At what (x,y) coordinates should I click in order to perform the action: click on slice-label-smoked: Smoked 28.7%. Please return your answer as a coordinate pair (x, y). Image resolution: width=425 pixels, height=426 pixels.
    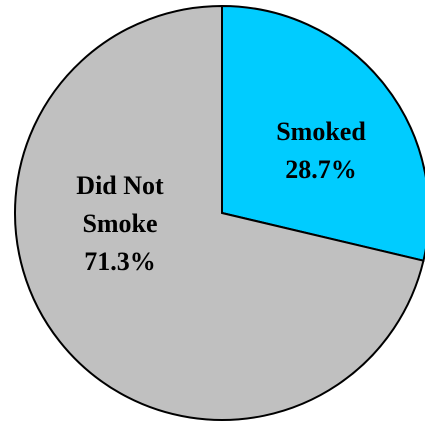
    Looking at the image, I should click on (321, 150).